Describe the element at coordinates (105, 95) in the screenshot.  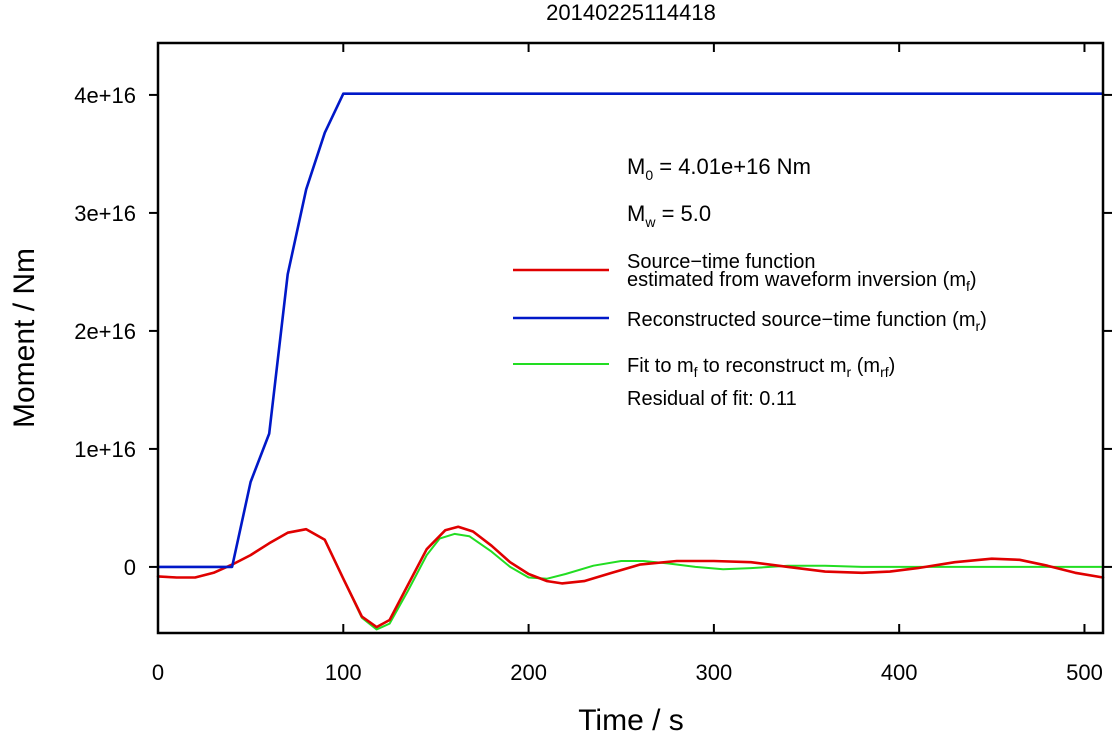
I see `y-tick-label: 4e+16` at that location.